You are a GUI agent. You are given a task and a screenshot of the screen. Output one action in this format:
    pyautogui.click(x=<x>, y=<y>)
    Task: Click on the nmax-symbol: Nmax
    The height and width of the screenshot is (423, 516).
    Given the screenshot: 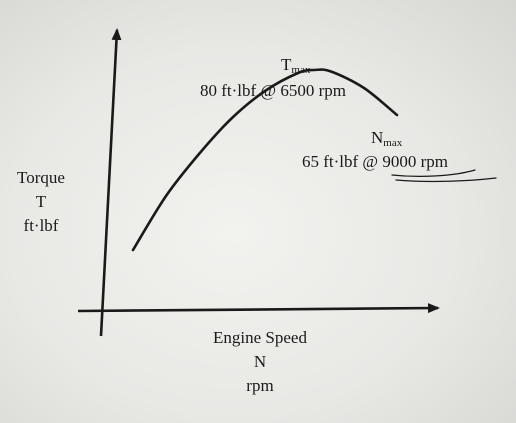 What is the action you would take?
    pyautogui.click(x=386, y=140)
    